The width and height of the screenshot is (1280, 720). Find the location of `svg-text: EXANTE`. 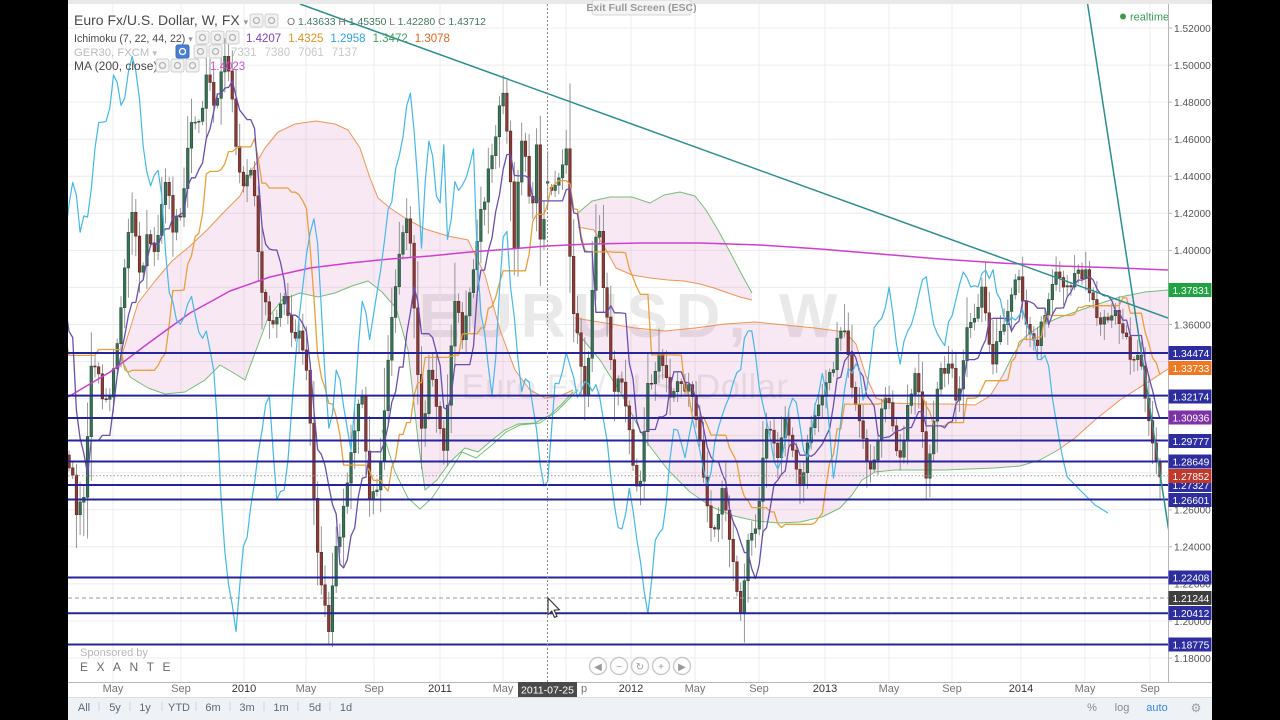

svg-text: EXANTE is located at coordinates (129, 667).